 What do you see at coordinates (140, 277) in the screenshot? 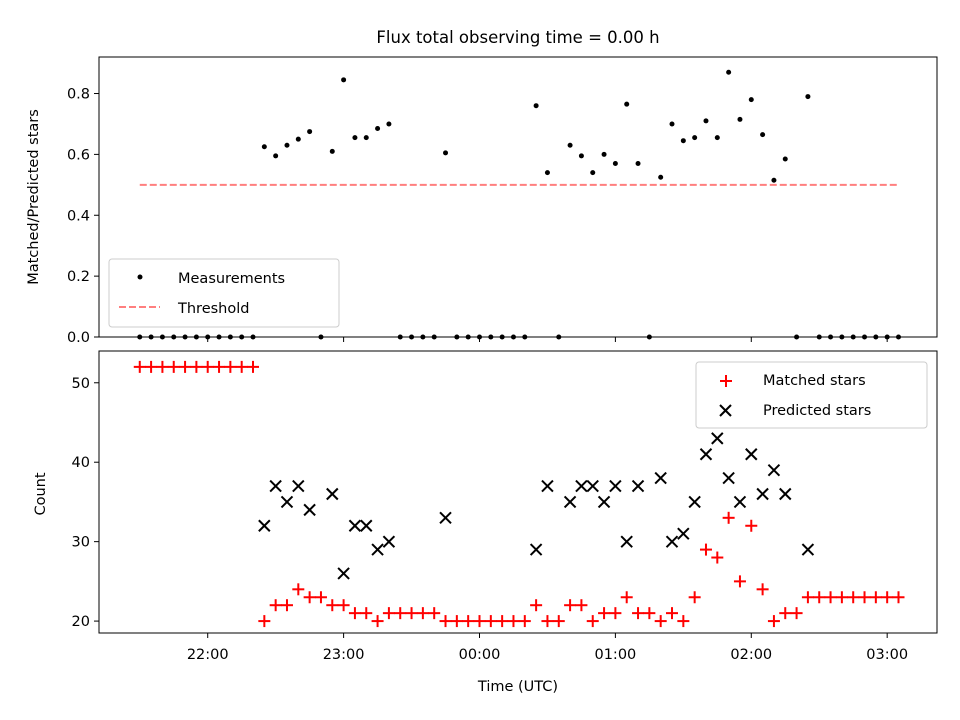
I see `legend-measurements-marker` at bounding box center [140, 277].